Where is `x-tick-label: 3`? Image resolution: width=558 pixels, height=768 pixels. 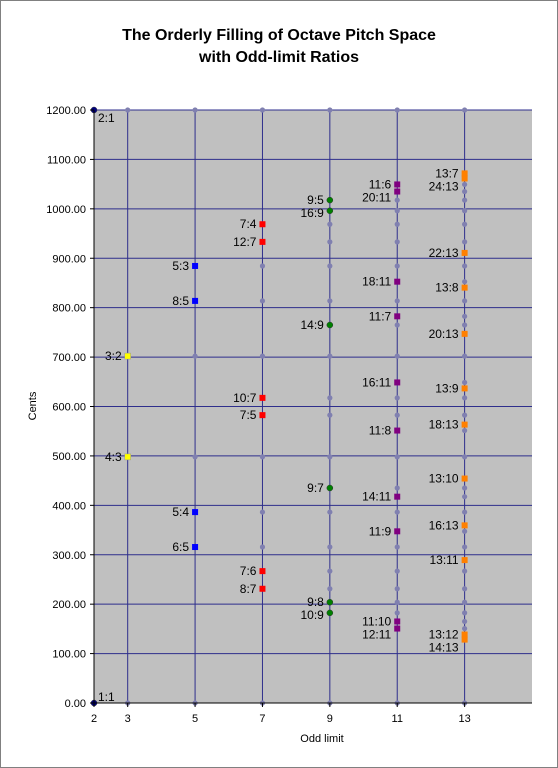
x-tick-label: 3 is located at coordinates (128, 719).